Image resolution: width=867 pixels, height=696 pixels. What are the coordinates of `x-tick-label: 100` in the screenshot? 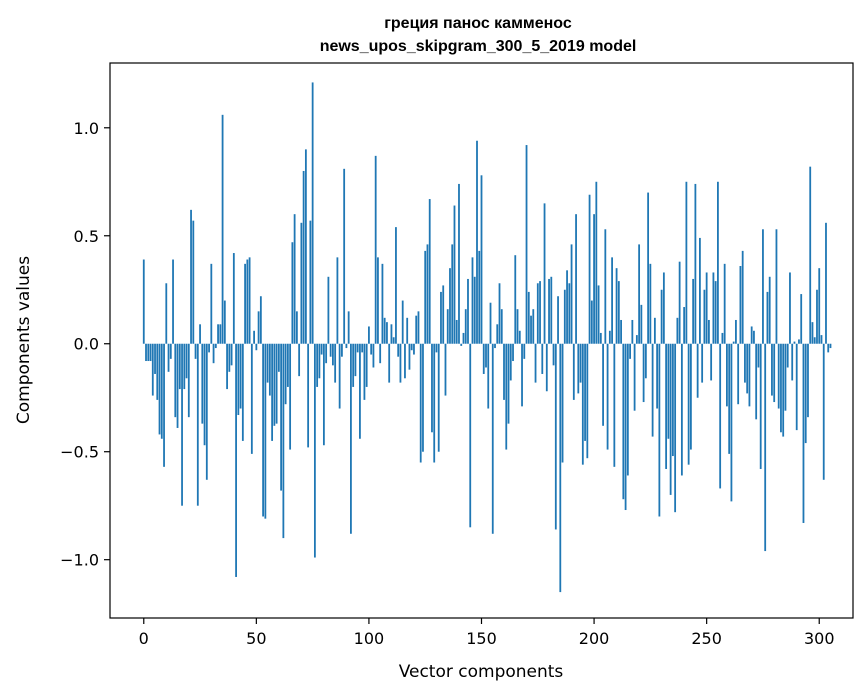 It's located at (369, 638).